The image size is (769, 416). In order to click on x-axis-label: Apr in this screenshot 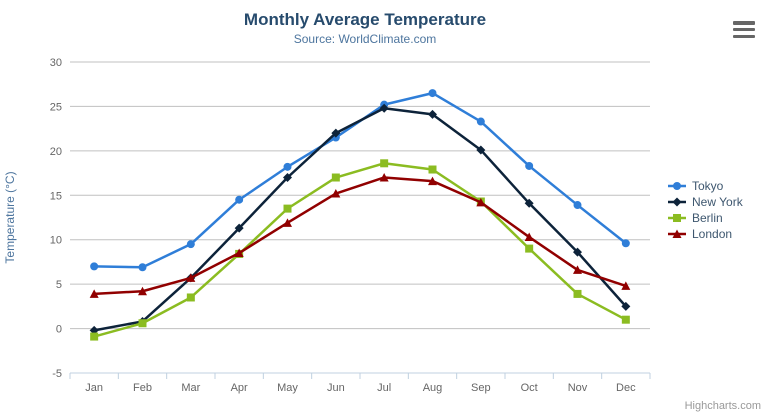, I will do `click(239, 388)`.